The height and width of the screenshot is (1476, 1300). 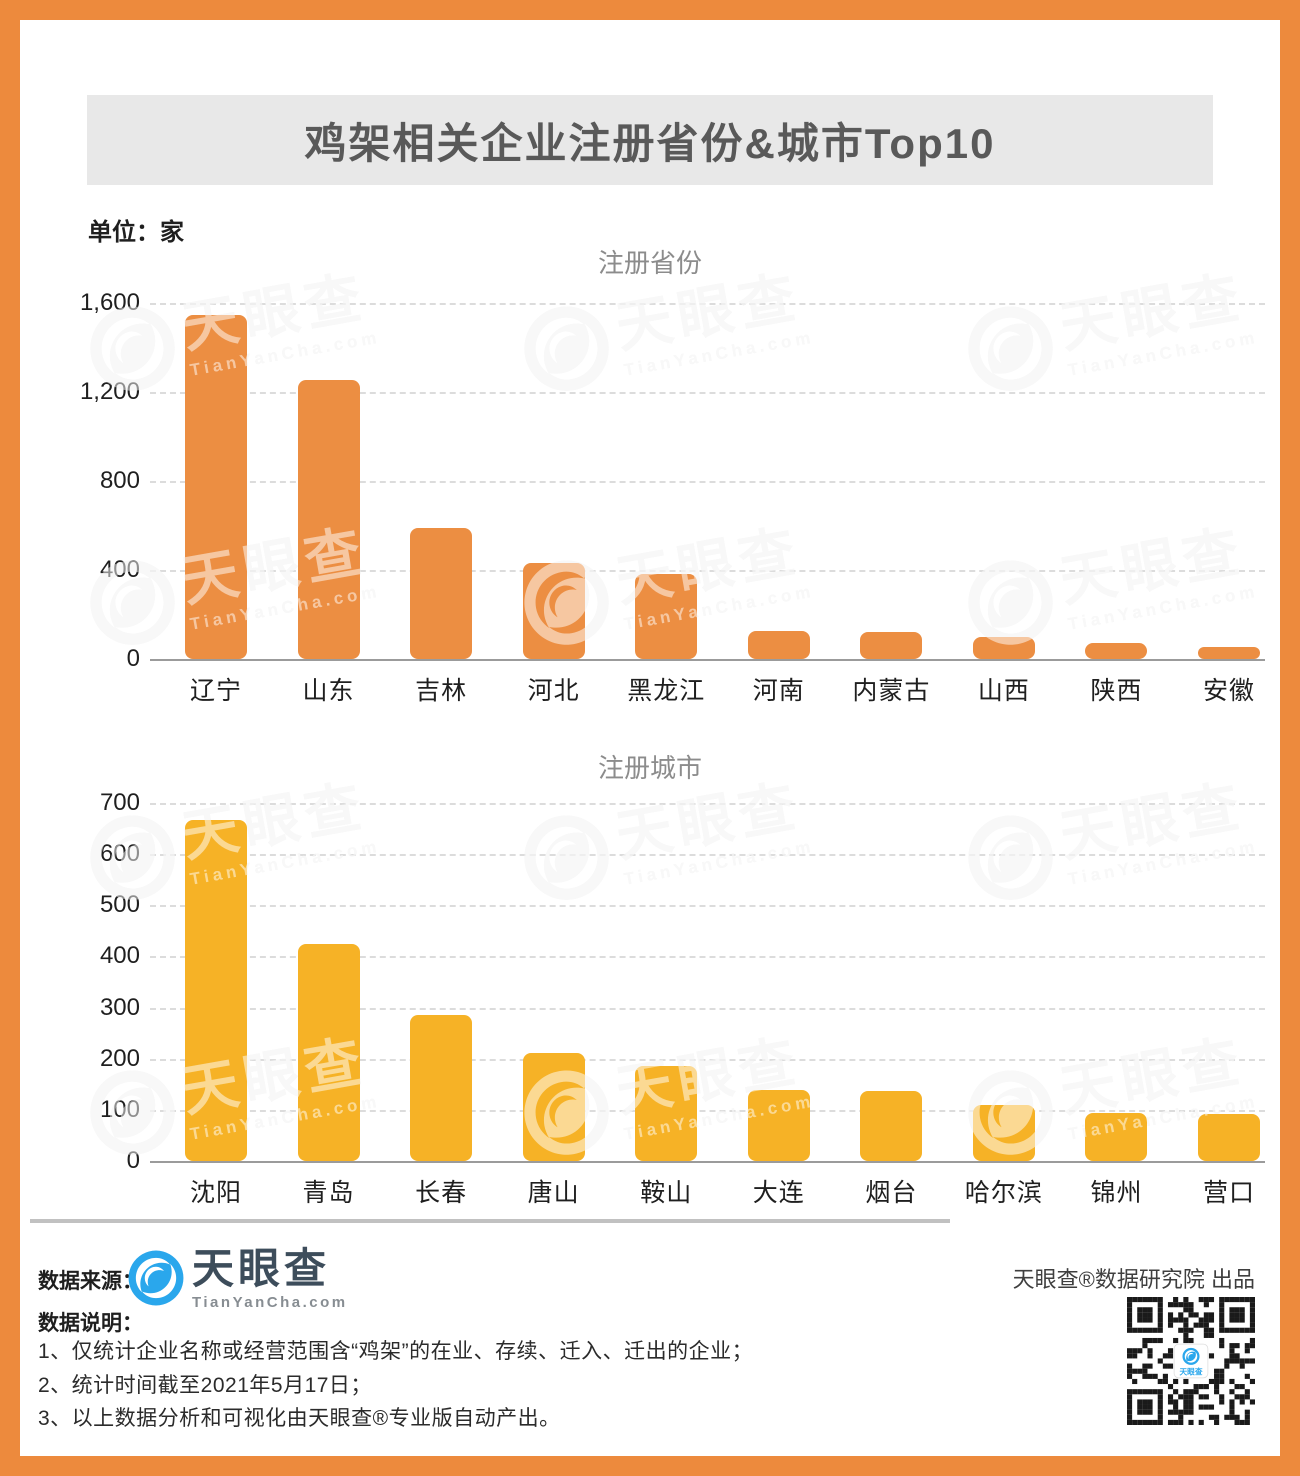 What do you see at coordinates (441, 1193) in the screenshot?
I see `category-label: 长春` at bounding box center [441, 1193].